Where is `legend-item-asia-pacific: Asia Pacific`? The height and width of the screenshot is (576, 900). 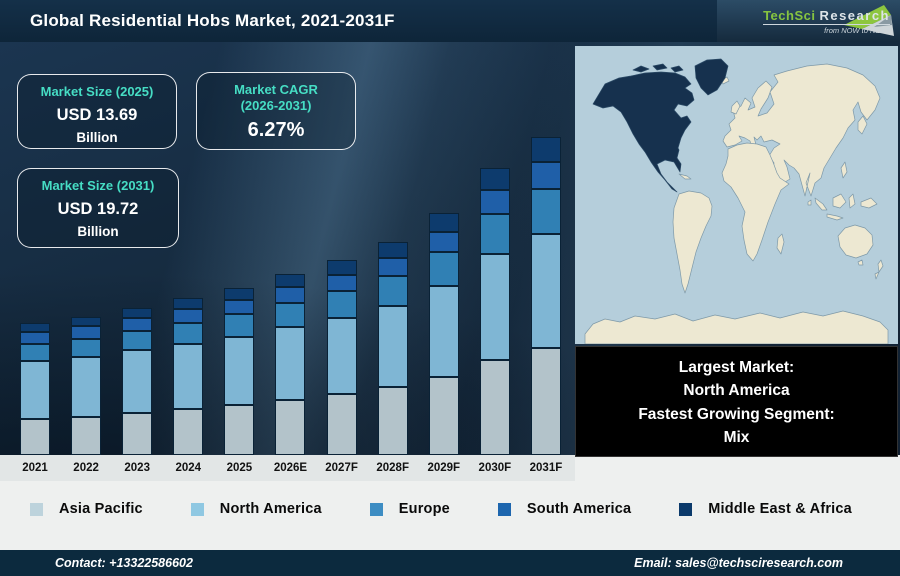
legend-item-asia-pacific: Asia Pacific is located at coordinates (86, 509).